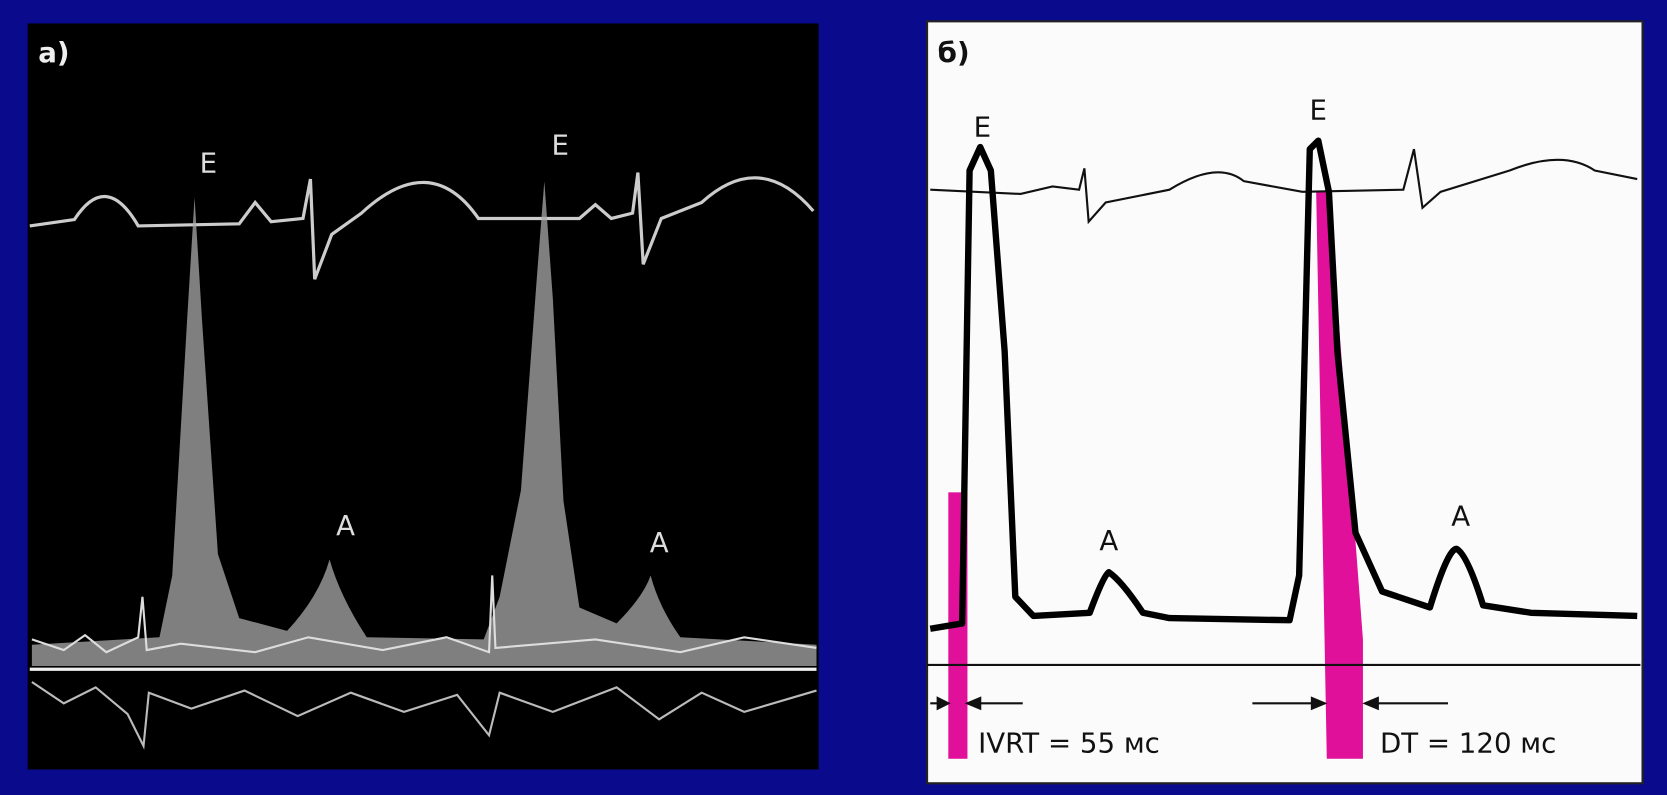 The height and width of the screenshot is (795, 1667). What do you see at coordinates (53, 52) in the screenshot?
I see `panel-label: а)` at bounding box center [53, 52].